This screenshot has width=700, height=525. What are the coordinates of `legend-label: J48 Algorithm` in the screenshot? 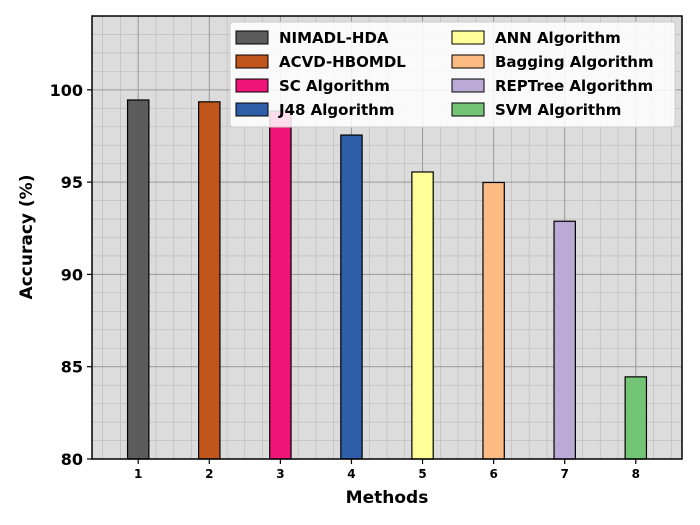 It's located at (336, 110).